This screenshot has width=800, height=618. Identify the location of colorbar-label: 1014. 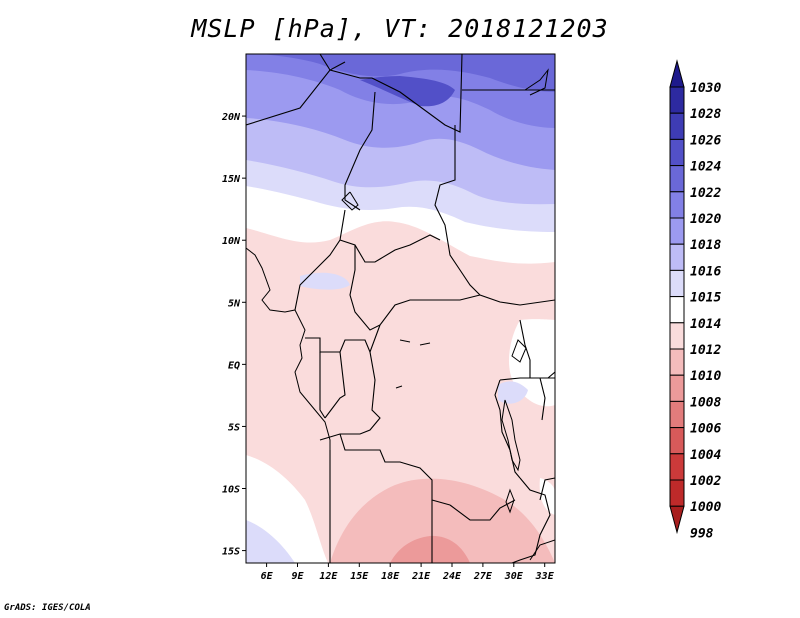
(705, 324).